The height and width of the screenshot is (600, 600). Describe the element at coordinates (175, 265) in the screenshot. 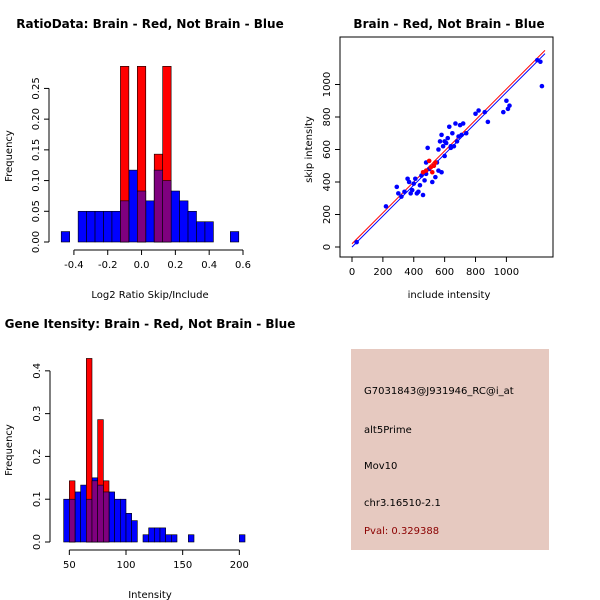

I see `x-tick-label-ratio-3: 0.2` at that location.